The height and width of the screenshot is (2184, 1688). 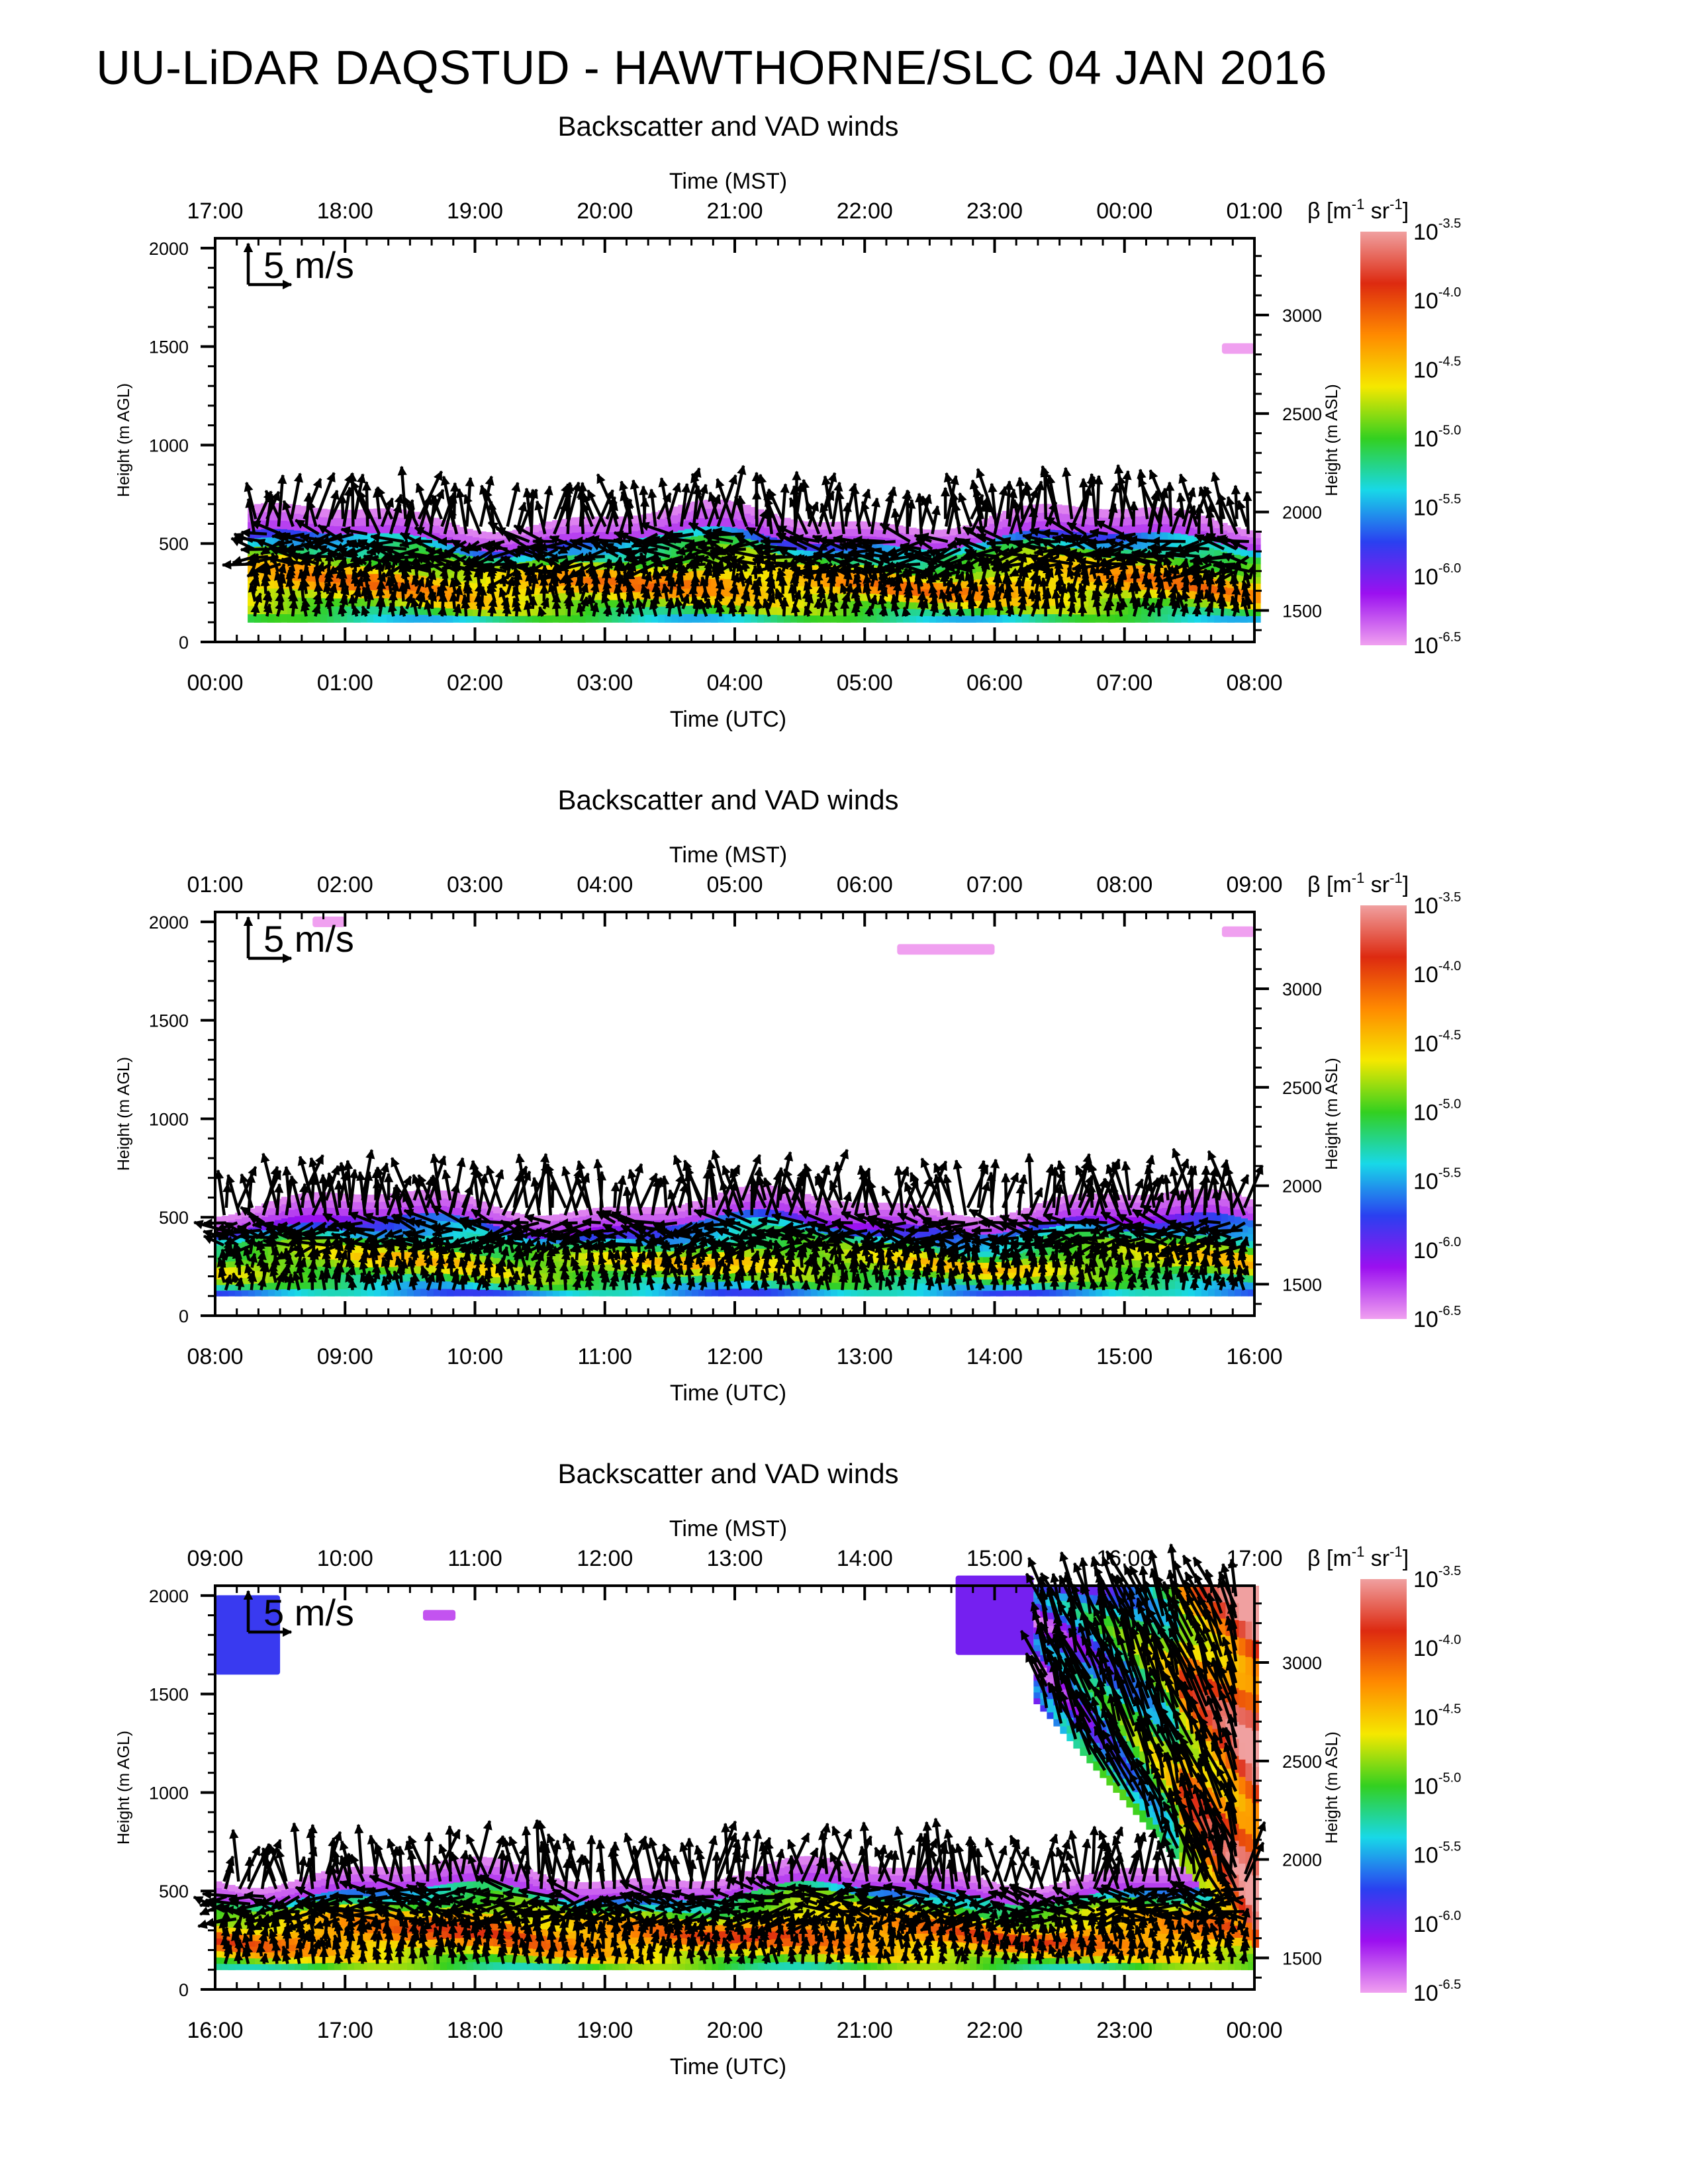 What do you see at coordinates (727, 799) in the screenshot?
I see `panel-subtitle: Backscatter and VAD winds` at bounding box center [727, 799].